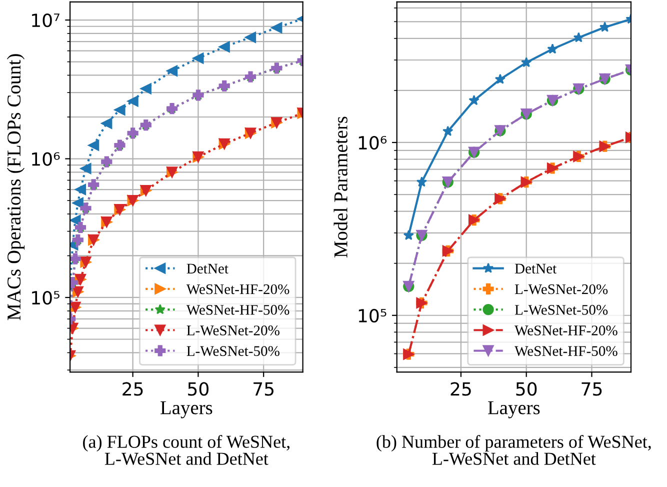 The width and height of the screenshot is (667, 487). I want to click on text: (b) Number of parameters of WeSNet, L-WeSNet and DetNet, so click(513, 449).